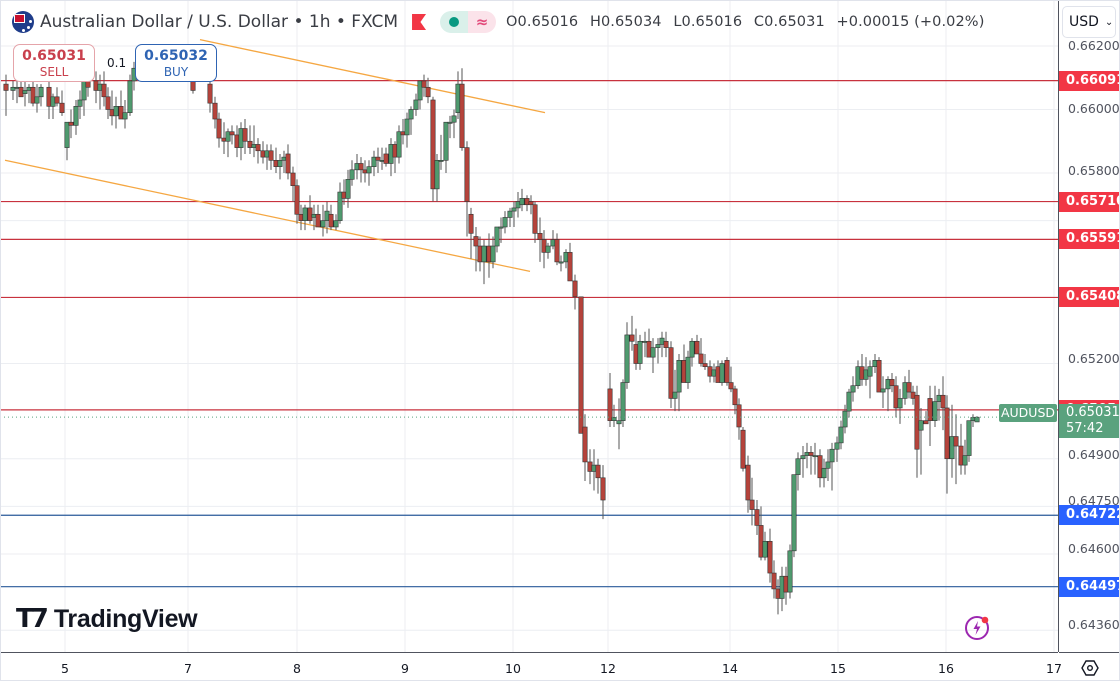 The height and width of the screenshot is (682, 1120). I want to click on logo-text: TradingView, so click(125, 618).